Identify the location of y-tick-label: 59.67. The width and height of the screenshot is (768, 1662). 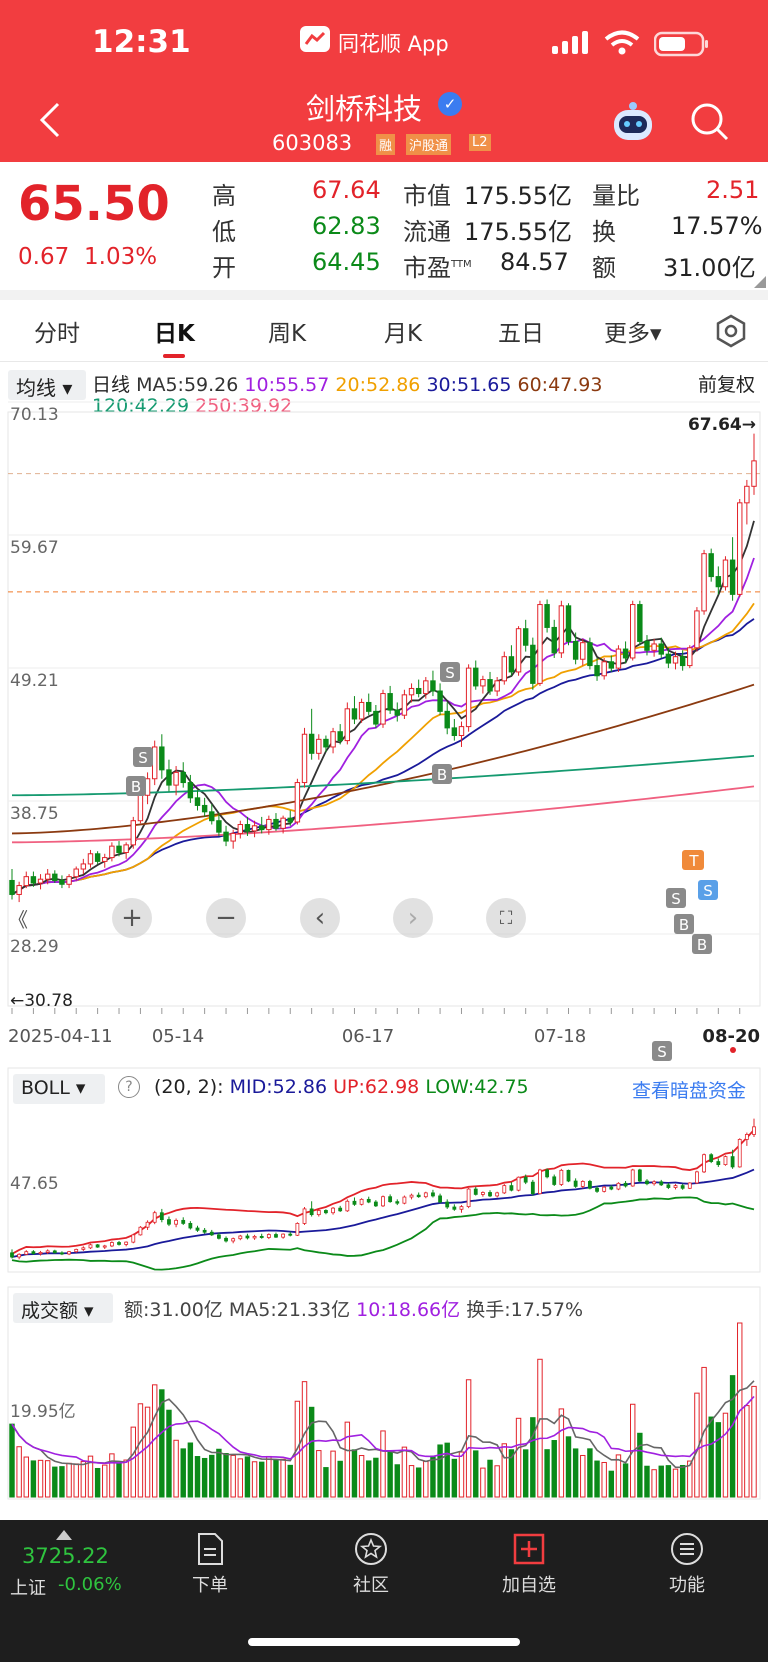
(34, 548).